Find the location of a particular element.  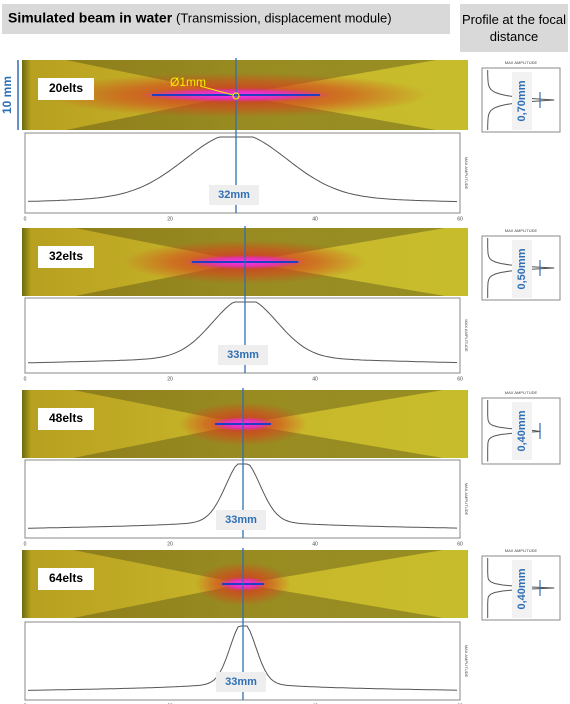

elements-label: 32elts is located at coordinates (66, 256).